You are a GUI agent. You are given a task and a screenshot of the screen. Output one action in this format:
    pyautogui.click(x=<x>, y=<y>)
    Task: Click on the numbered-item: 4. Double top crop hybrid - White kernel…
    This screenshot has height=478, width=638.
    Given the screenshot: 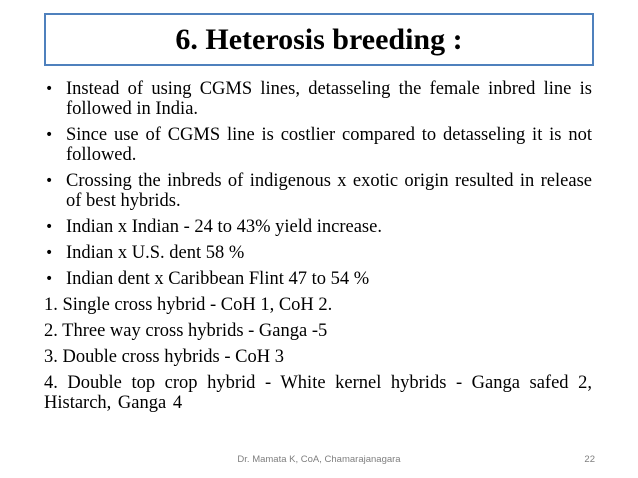 What is the action you would take?
    pyautogui.click(x=318, y=393)
    